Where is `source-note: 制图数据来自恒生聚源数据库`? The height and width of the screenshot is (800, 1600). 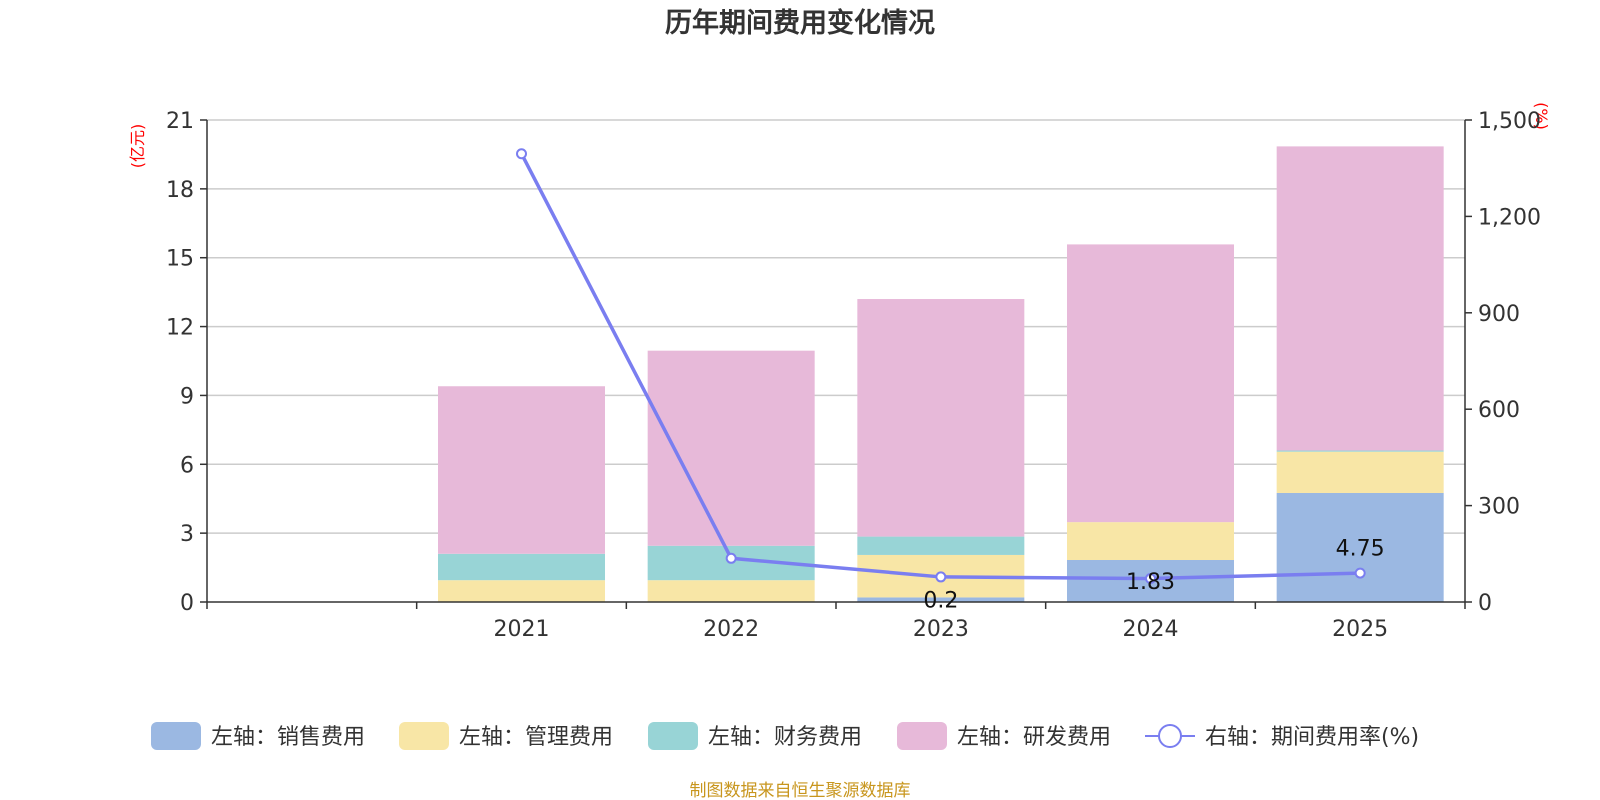 source-note: 制图数据来自恒生聚源数据库 is located at coordinates (800, 790).